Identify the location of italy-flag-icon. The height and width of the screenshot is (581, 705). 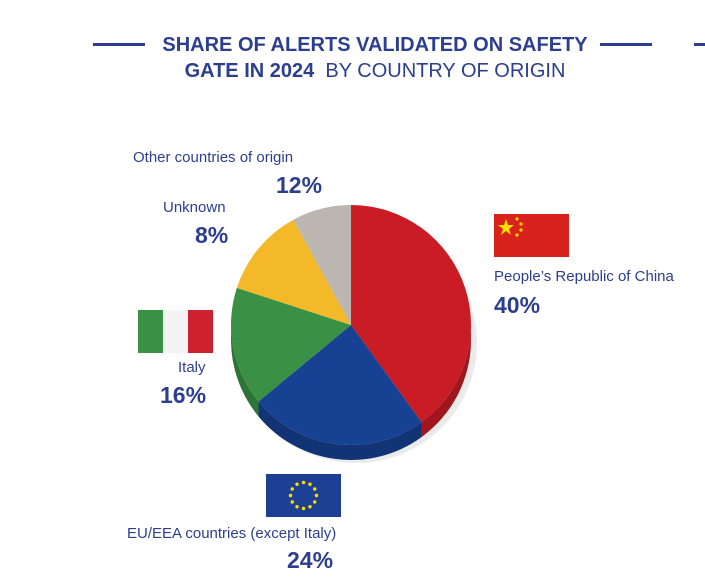
(175, 331).